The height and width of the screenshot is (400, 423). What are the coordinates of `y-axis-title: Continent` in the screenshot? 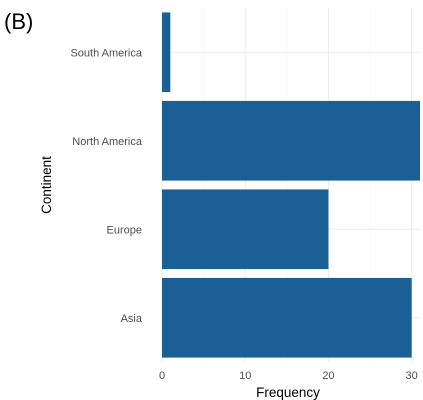 It's located at (46, 185).